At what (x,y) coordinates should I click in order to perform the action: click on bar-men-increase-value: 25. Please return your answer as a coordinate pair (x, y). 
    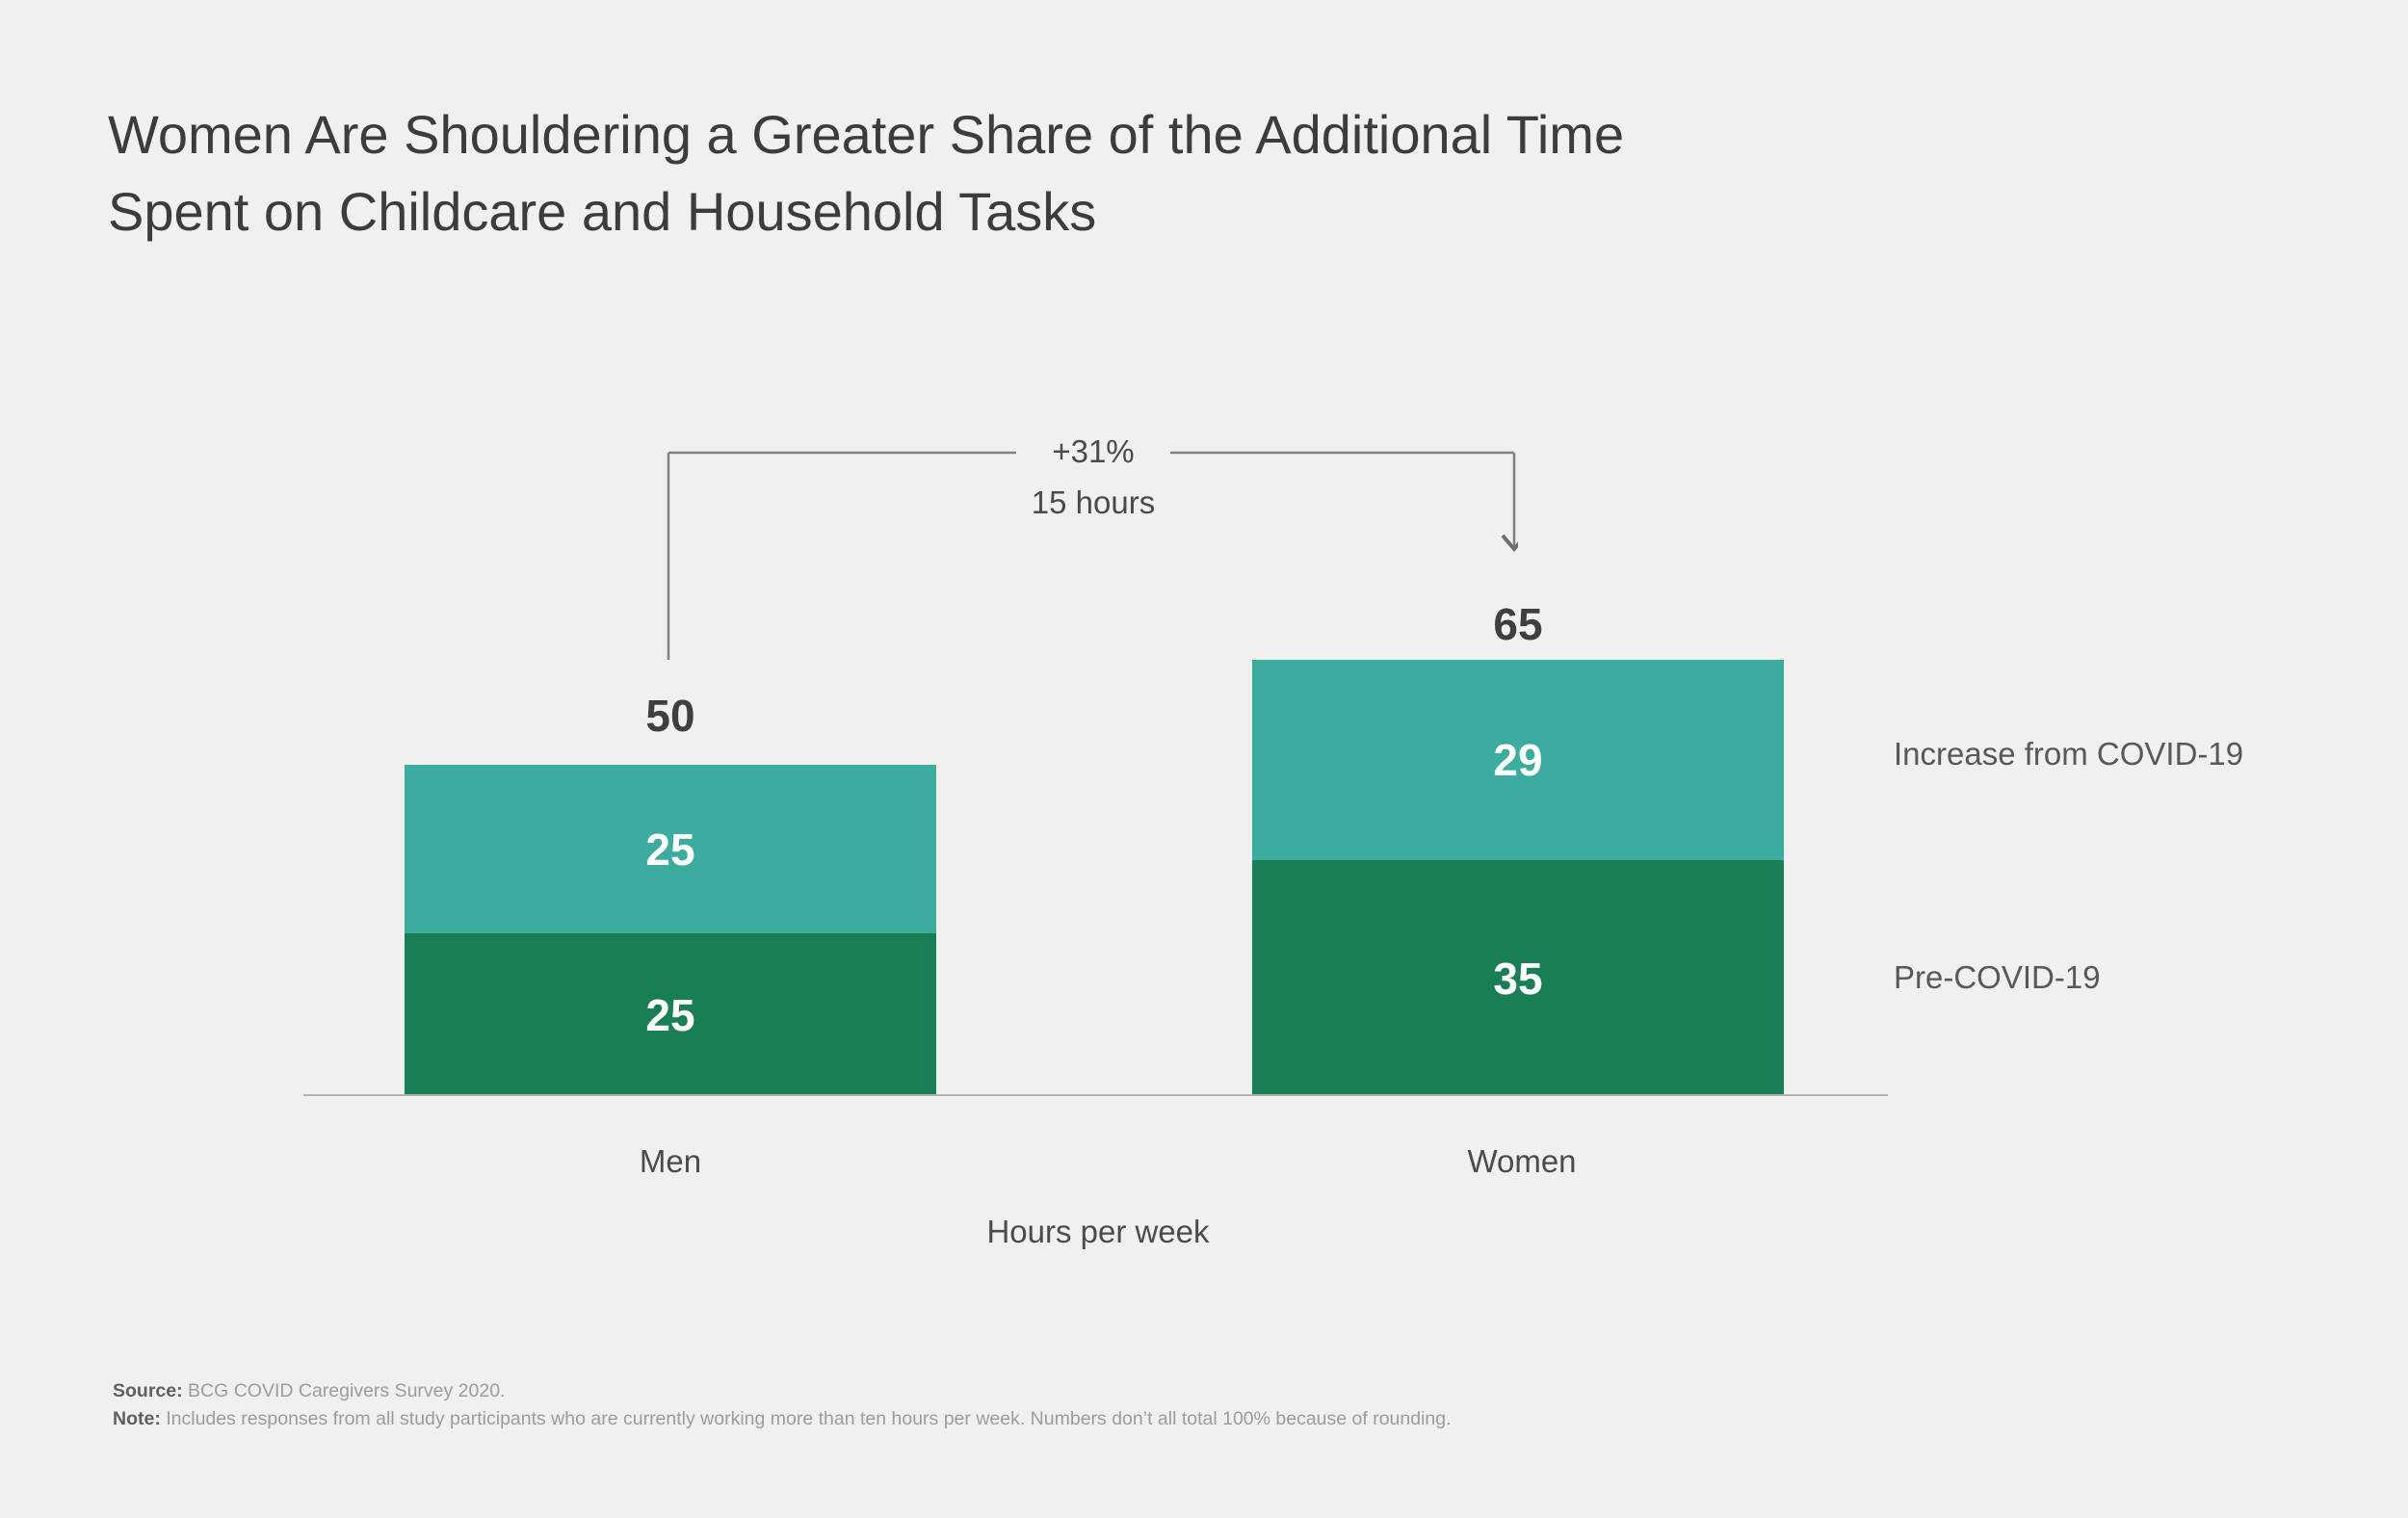
    Looking at the image, I should click on (670, 849).